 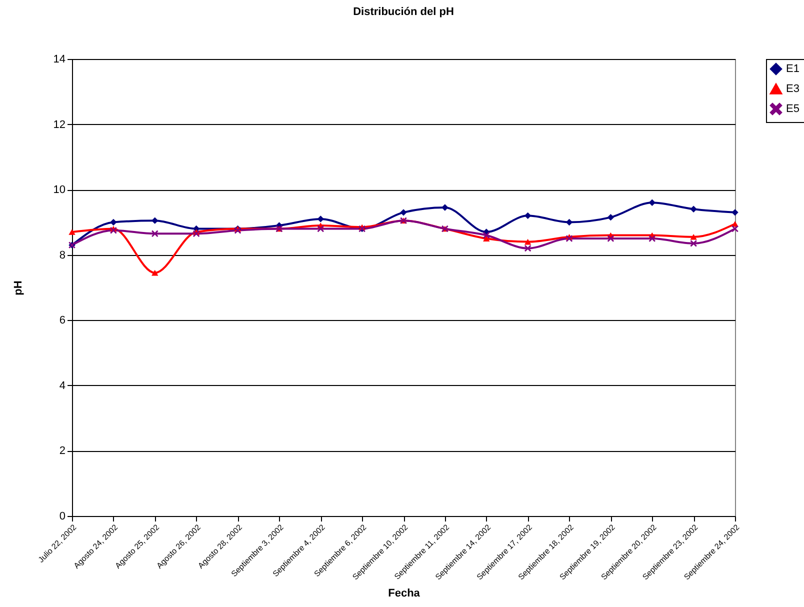 I want to click on y-tick-label: 4, so click(x=62, y=386).